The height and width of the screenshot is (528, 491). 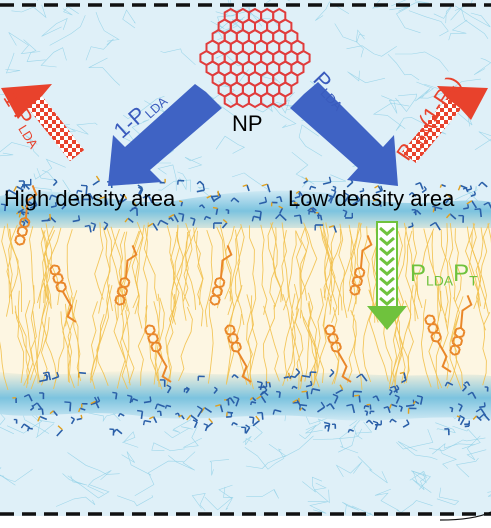 I want to click on nanoparticle-label: NP, so click(x=247, y=123).